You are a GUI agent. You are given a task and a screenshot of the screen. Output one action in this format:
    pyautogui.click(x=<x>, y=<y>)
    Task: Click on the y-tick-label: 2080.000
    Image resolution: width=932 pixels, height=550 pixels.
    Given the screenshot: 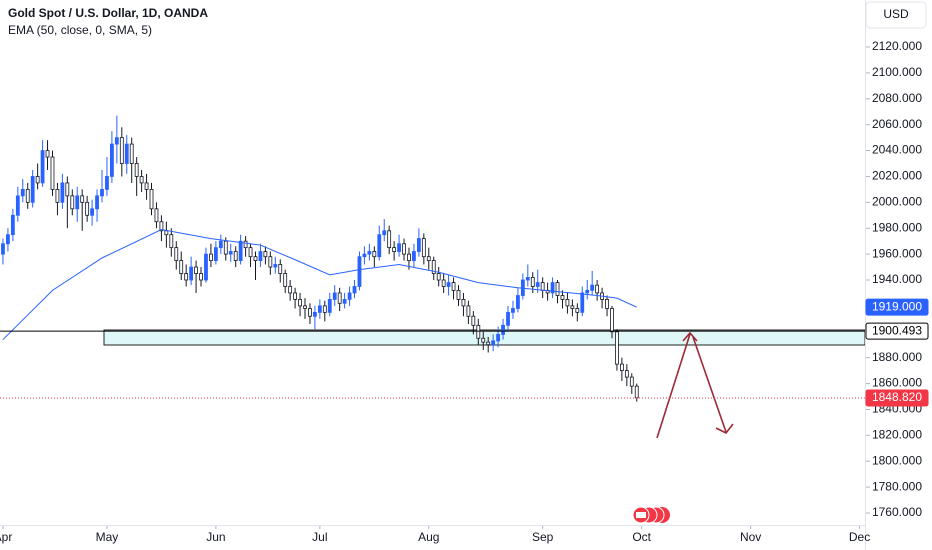 What is the action you would take?
    pyautogui.click(x=897, y=98)
    